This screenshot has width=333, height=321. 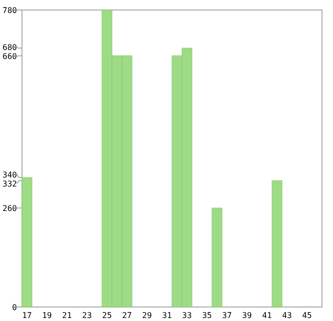 I want to click on y-tick-label: 340, so click(x=10, y=175).